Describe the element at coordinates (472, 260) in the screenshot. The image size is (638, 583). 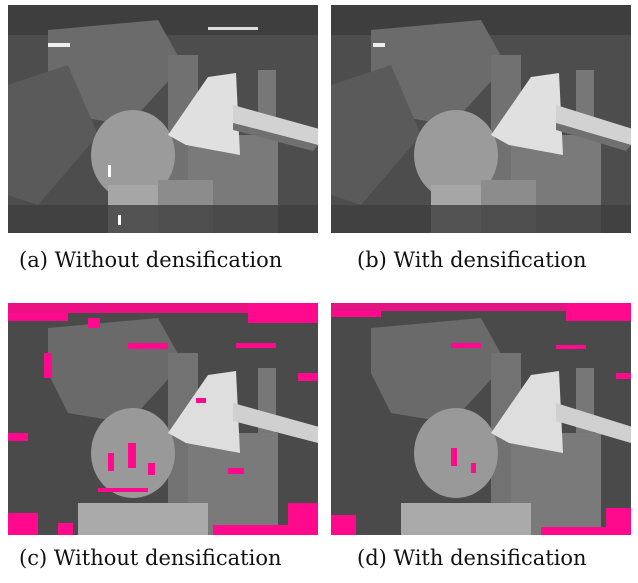
I see `caption-b: (b) With densification` at that location.